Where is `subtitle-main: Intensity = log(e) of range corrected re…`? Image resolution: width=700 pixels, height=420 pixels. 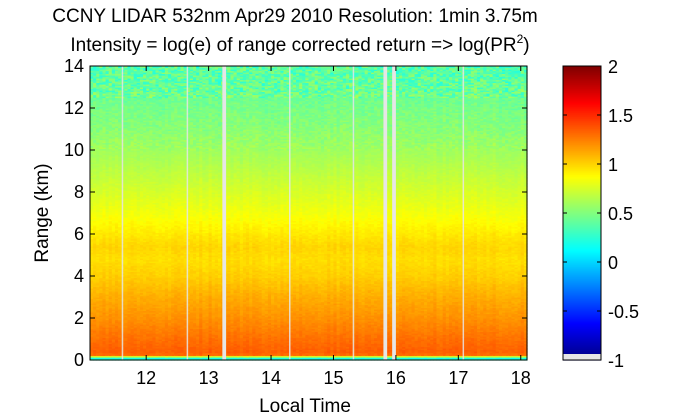 subtitle-main: Intensity = log(e) of range corrected re… is located at coordinates (293, 45).